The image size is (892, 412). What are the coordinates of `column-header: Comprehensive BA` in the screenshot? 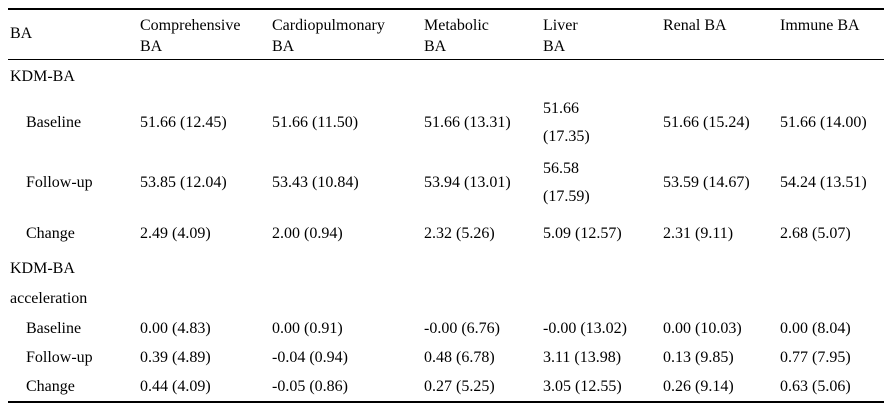 It's located at (190, 36).